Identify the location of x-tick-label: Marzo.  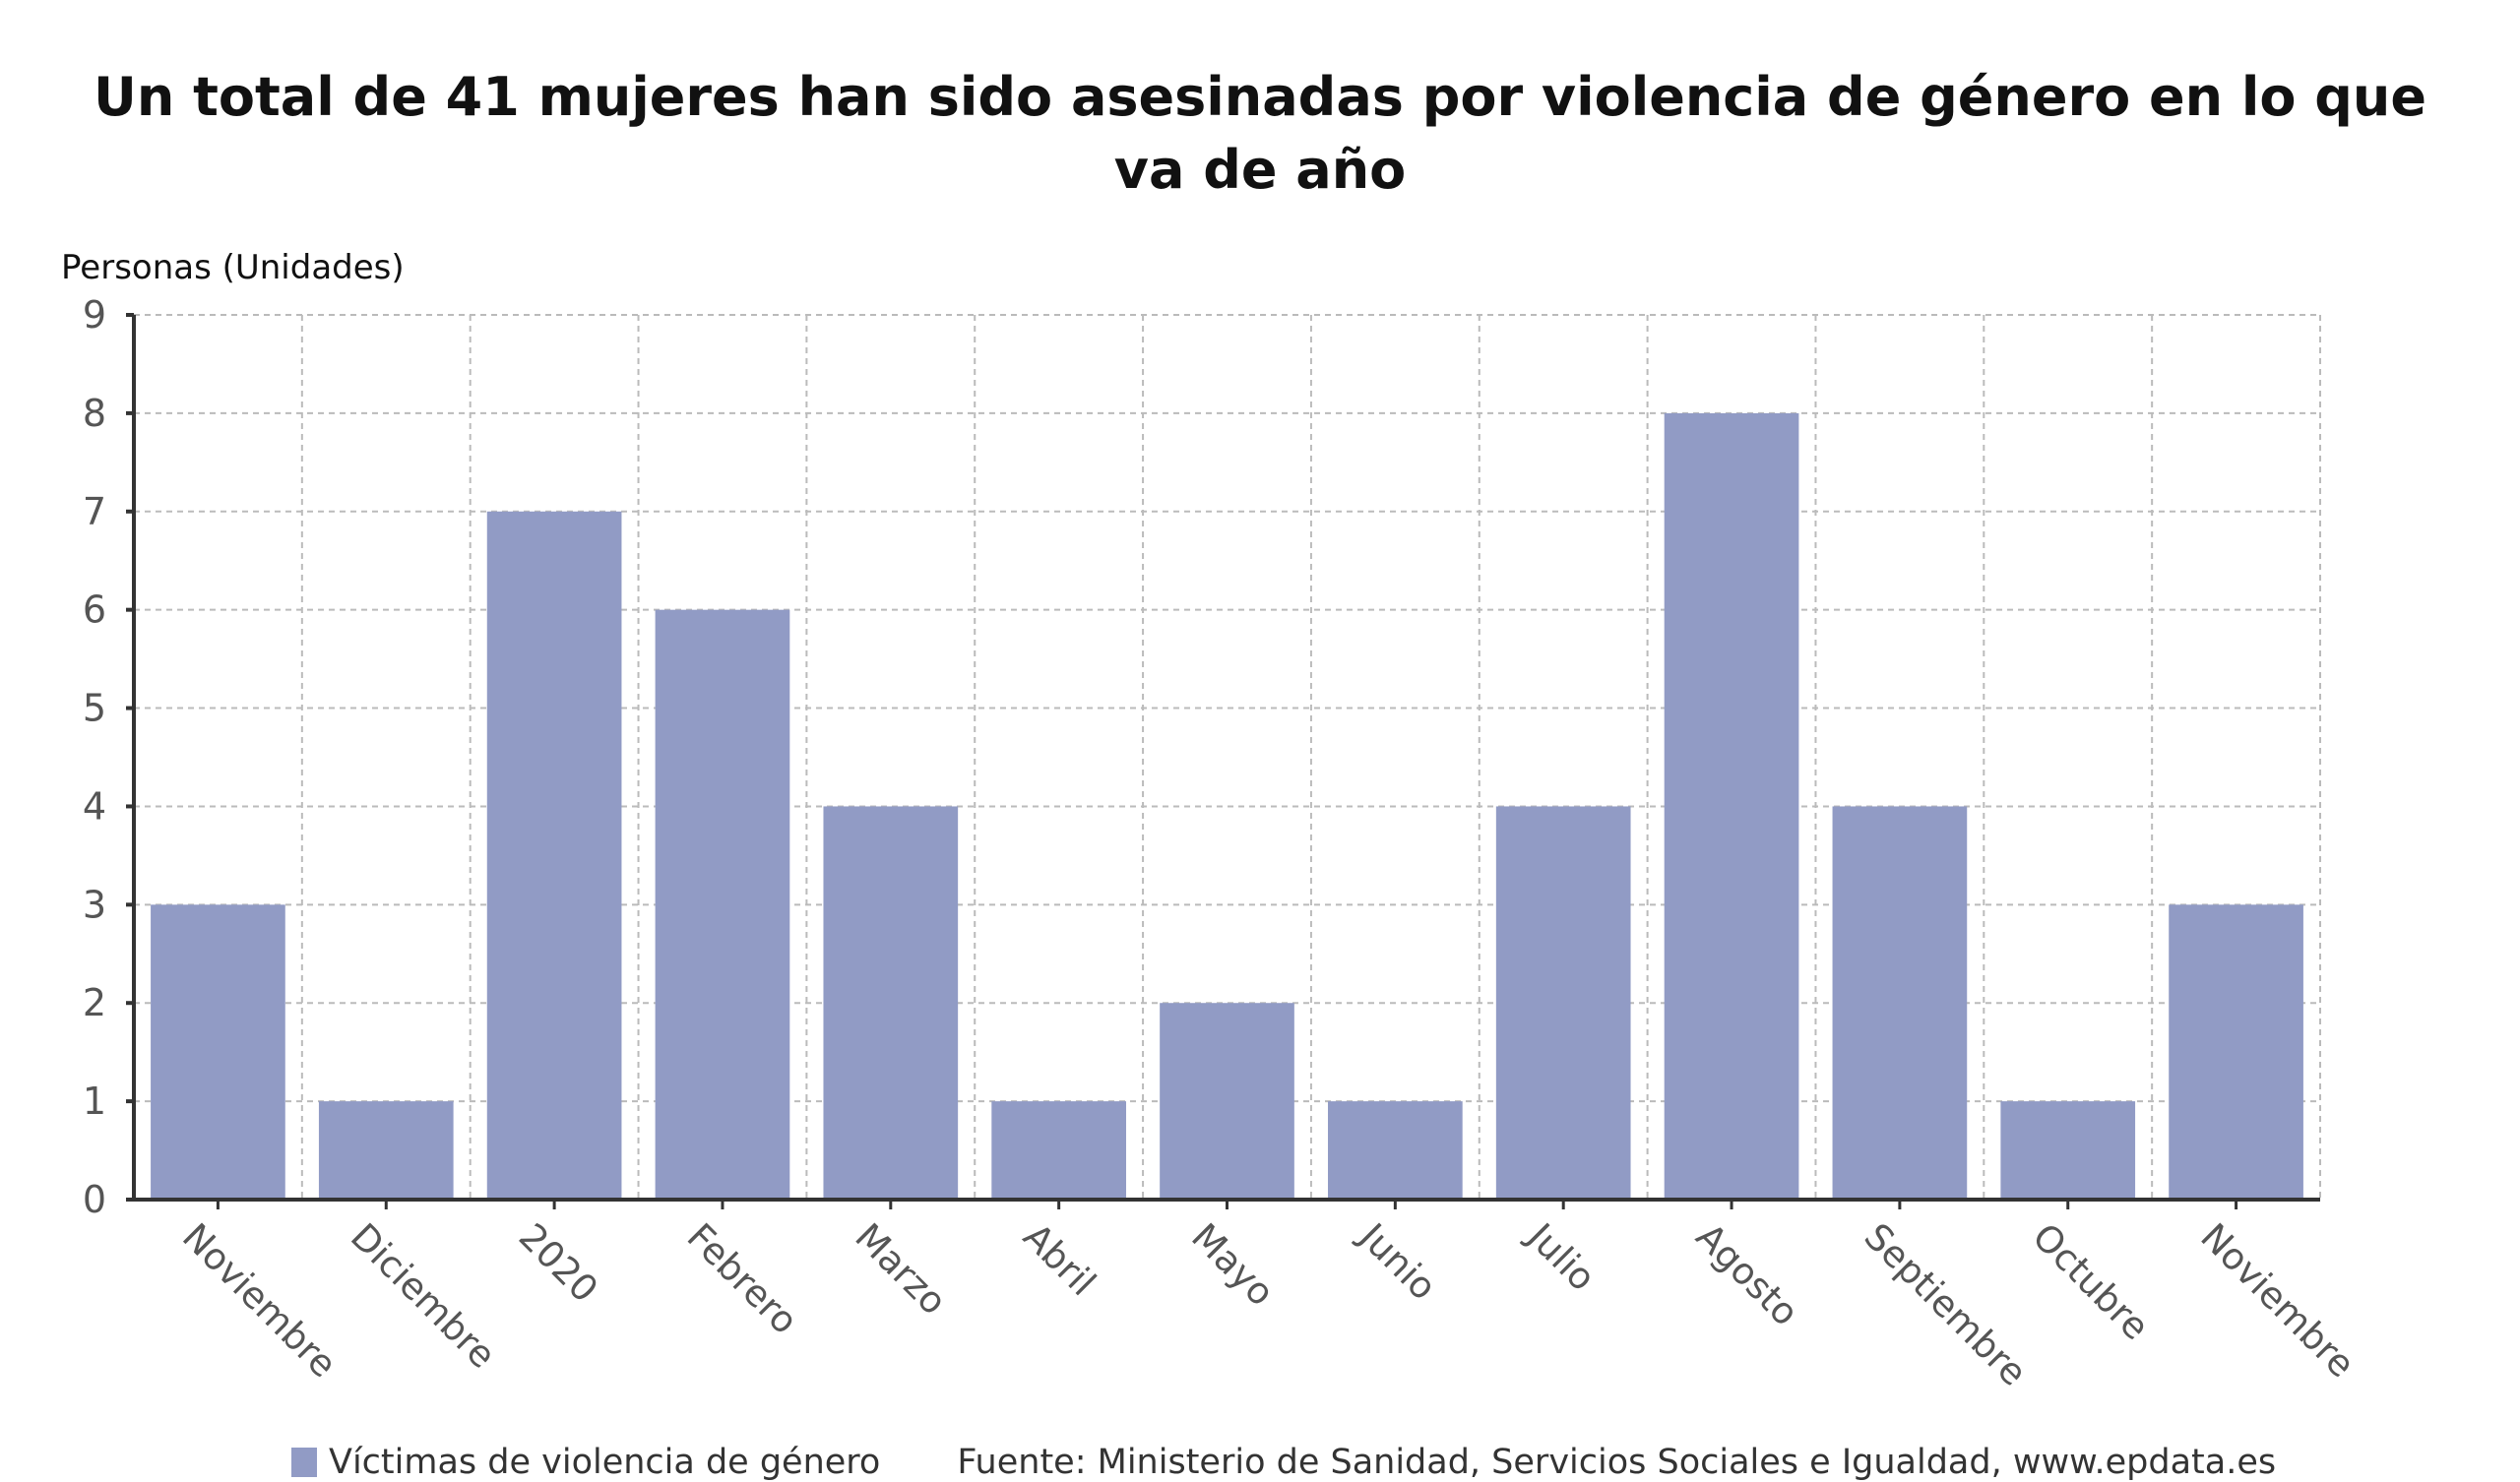
(901, 1269).